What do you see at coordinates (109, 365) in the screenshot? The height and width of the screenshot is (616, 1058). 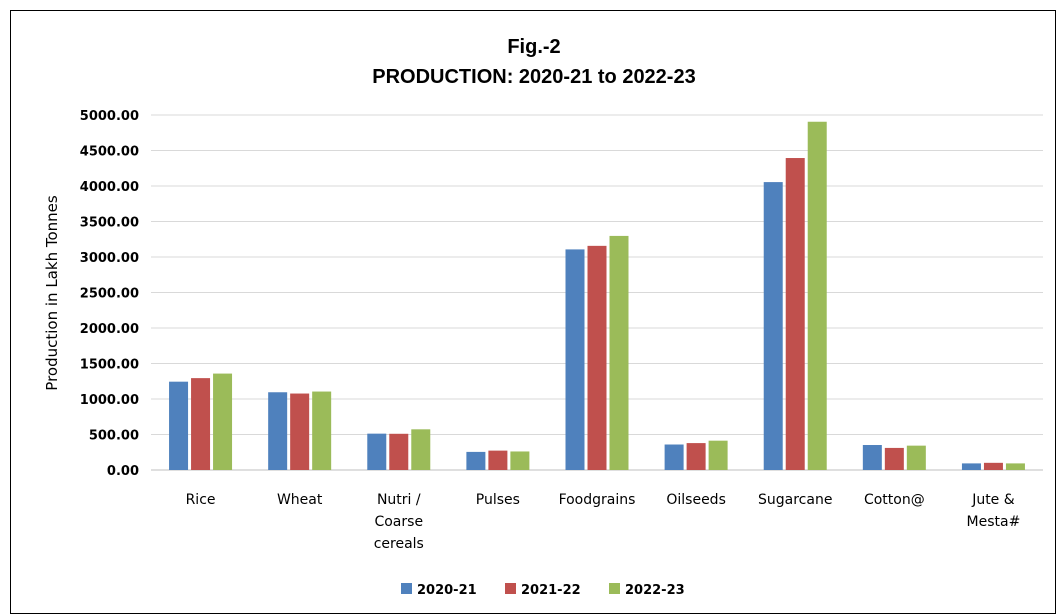 I see `y-tick-label: 1500.00` at bounding box center [109, 365].